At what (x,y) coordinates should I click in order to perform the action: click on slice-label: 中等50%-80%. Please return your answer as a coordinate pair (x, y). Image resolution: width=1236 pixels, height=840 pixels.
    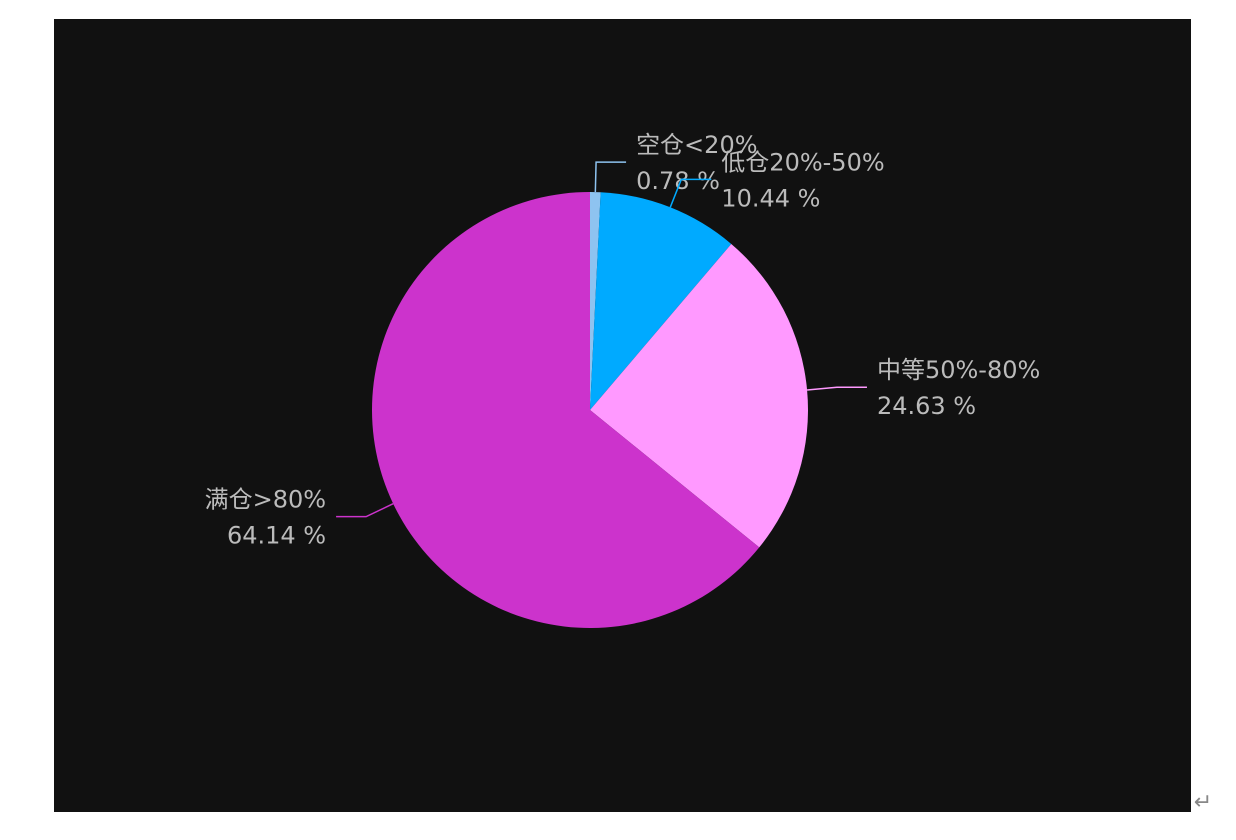
    Looking at the image, I should click on (958, 370).